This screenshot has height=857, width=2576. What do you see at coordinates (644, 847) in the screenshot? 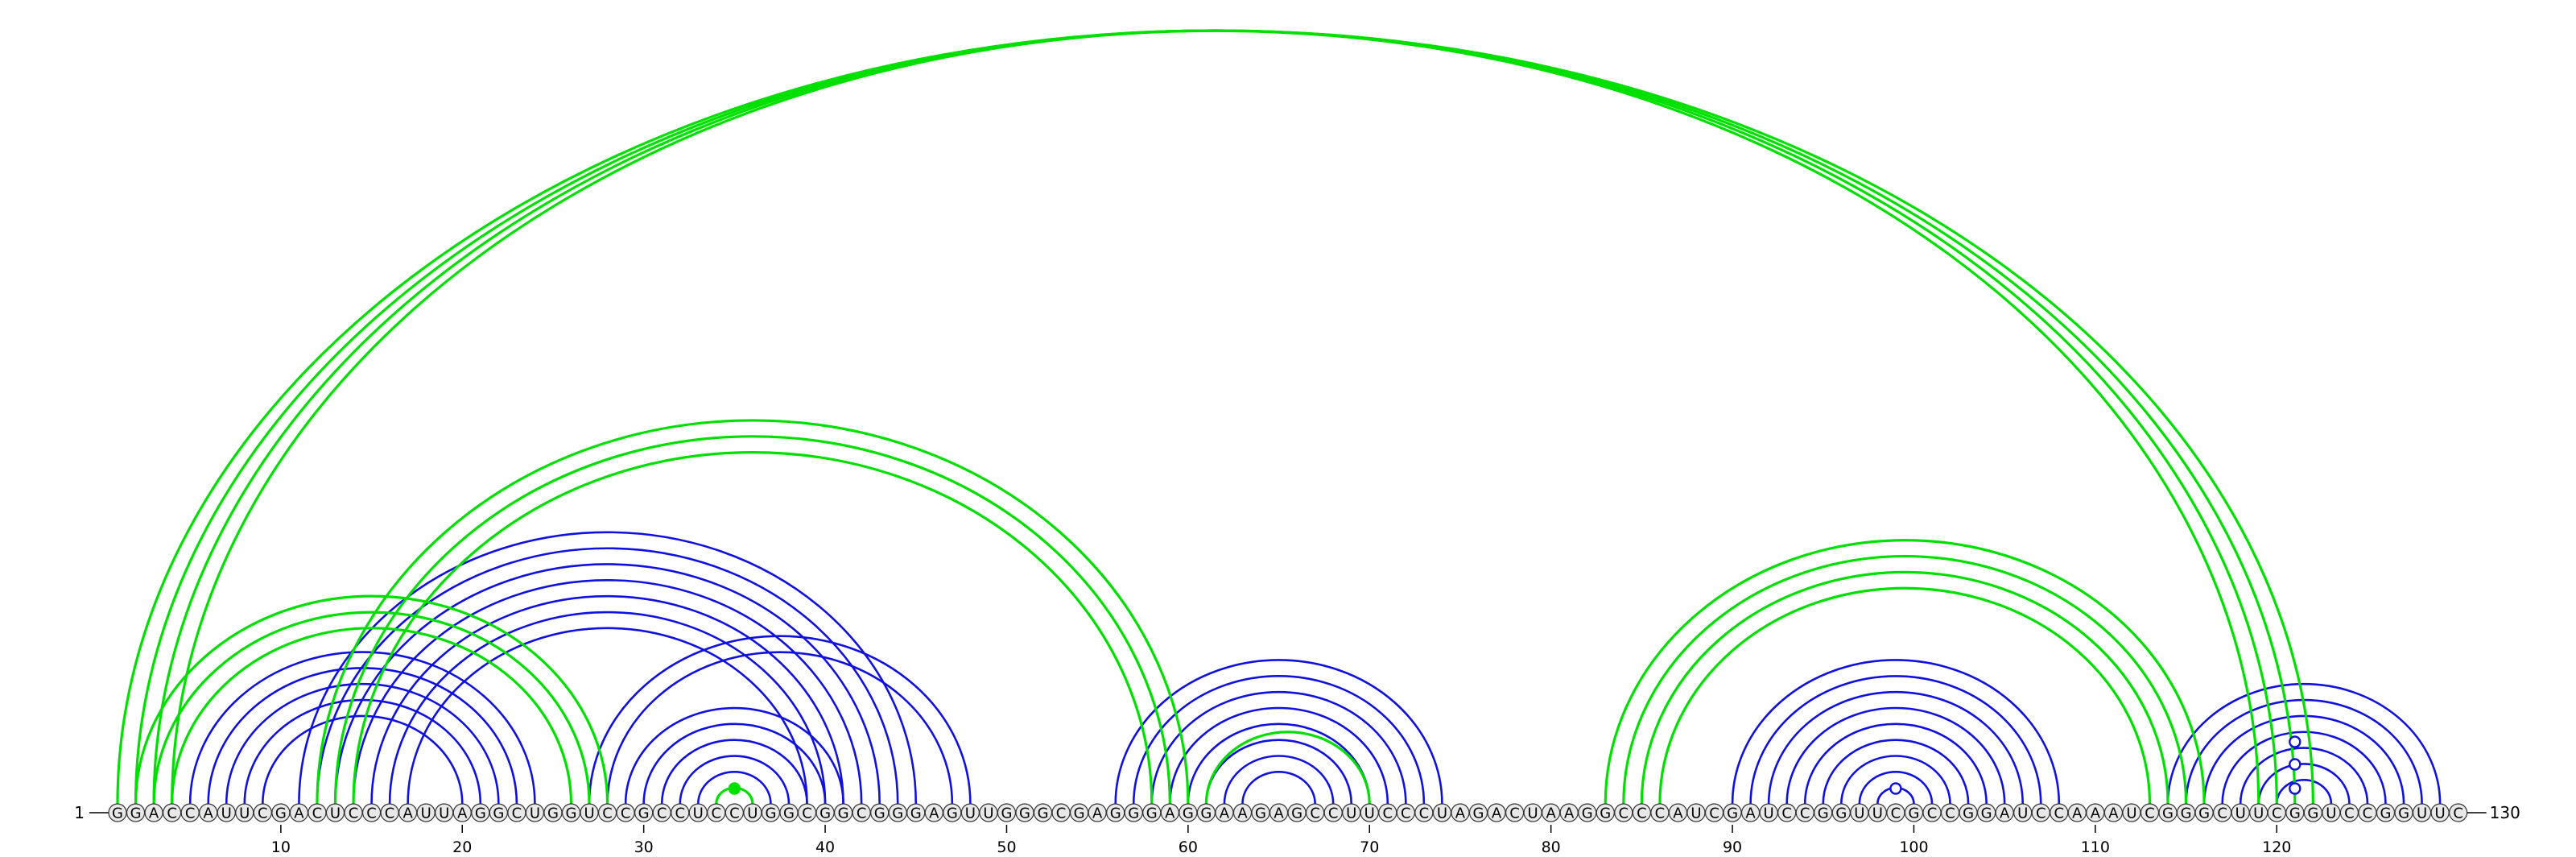
I see `tick-label: 30` at bounding box center [644, 847].